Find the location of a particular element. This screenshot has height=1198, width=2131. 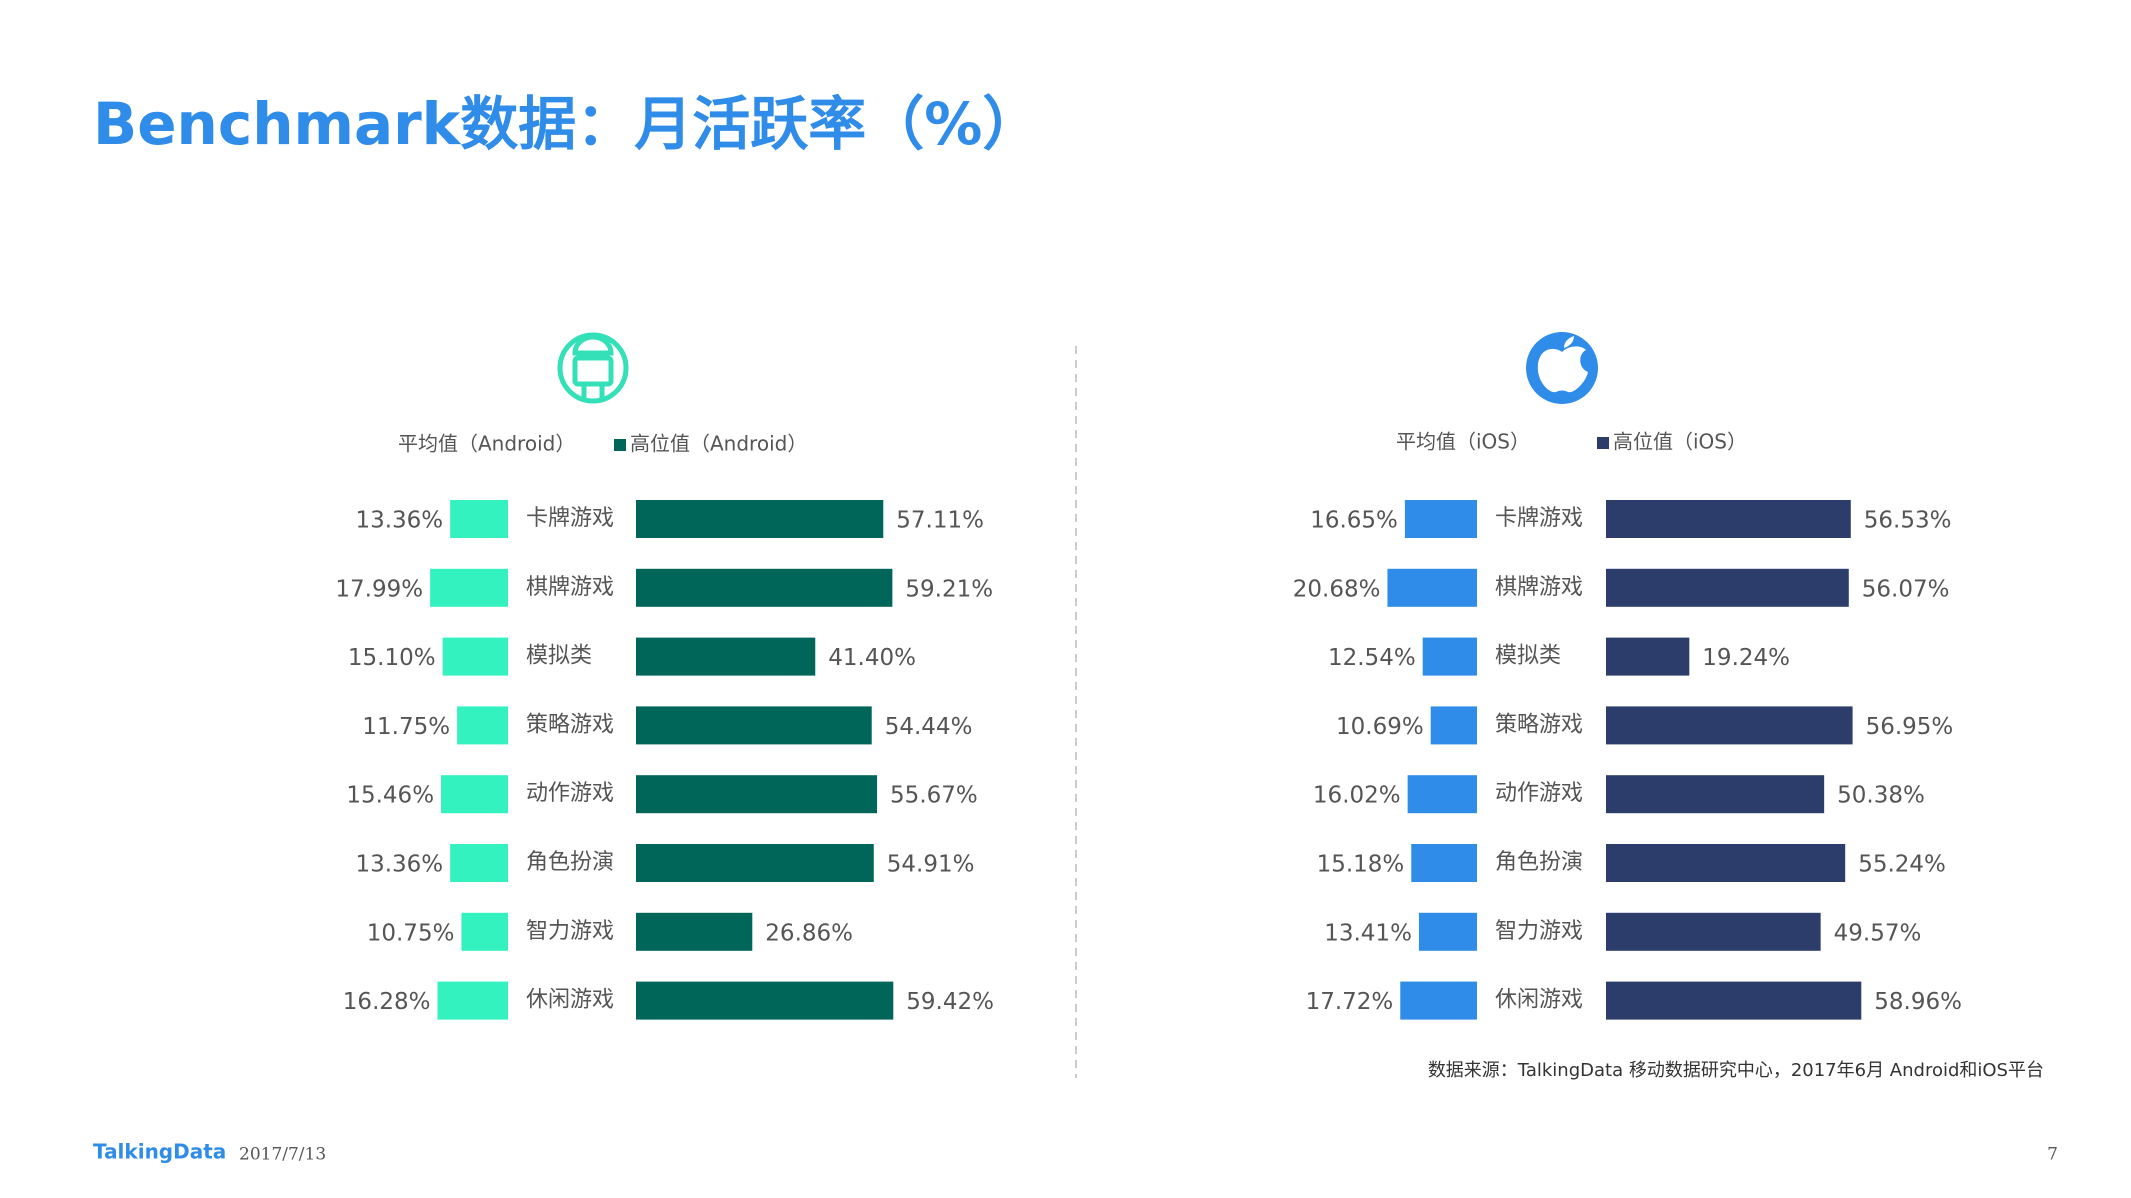

value-label: 58.96% is located at coordinates (1918, 1002).